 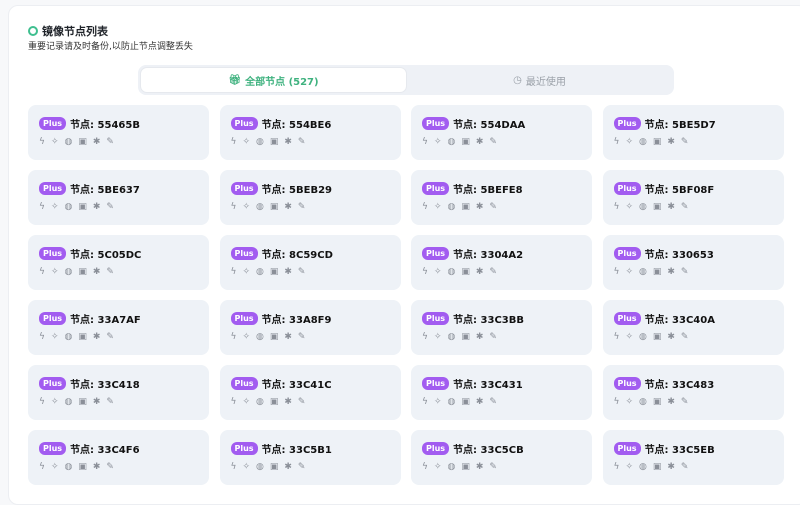 What do you see at coordinates (106, 255) in the screenshot?
I see `node-name: 节点: 5C05DC` at bounding box center [106, 255].